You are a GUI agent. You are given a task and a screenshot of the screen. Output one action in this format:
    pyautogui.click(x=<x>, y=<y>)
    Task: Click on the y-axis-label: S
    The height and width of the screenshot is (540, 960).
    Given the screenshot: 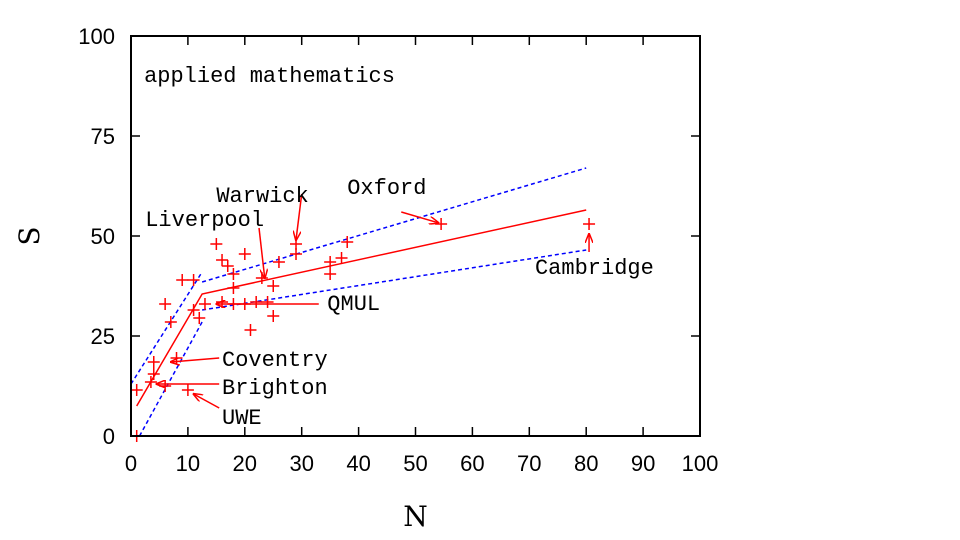 What is the action you would take?
    pyautogui.click(x=29, y=235)
    